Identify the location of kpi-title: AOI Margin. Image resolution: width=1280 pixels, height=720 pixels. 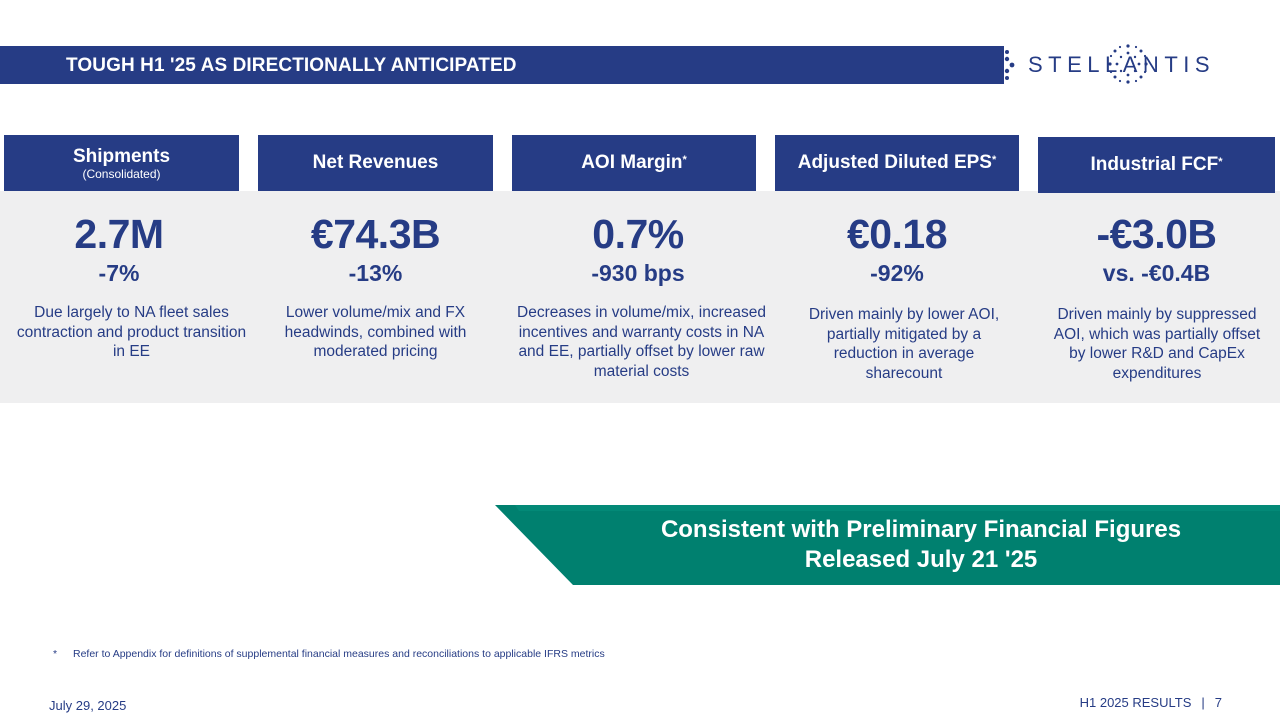
(632, 162).